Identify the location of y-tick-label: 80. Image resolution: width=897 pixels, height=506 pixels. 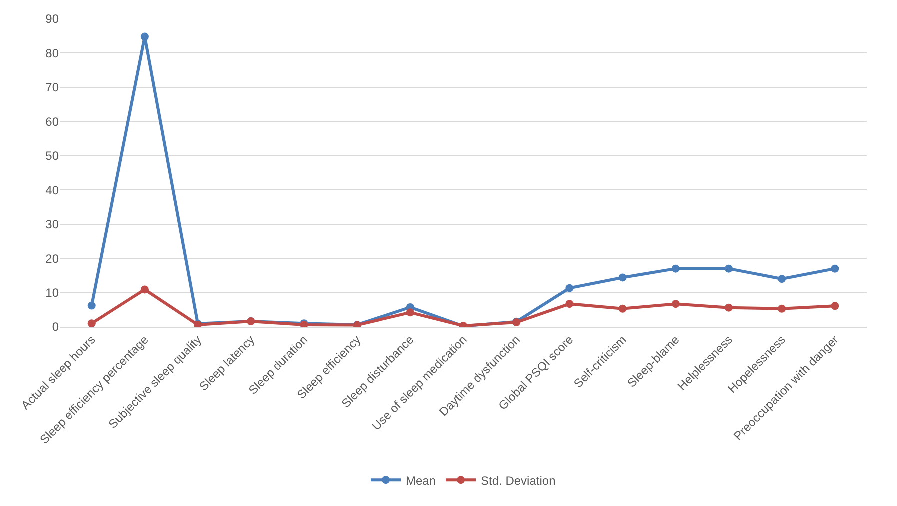
(53, 53).